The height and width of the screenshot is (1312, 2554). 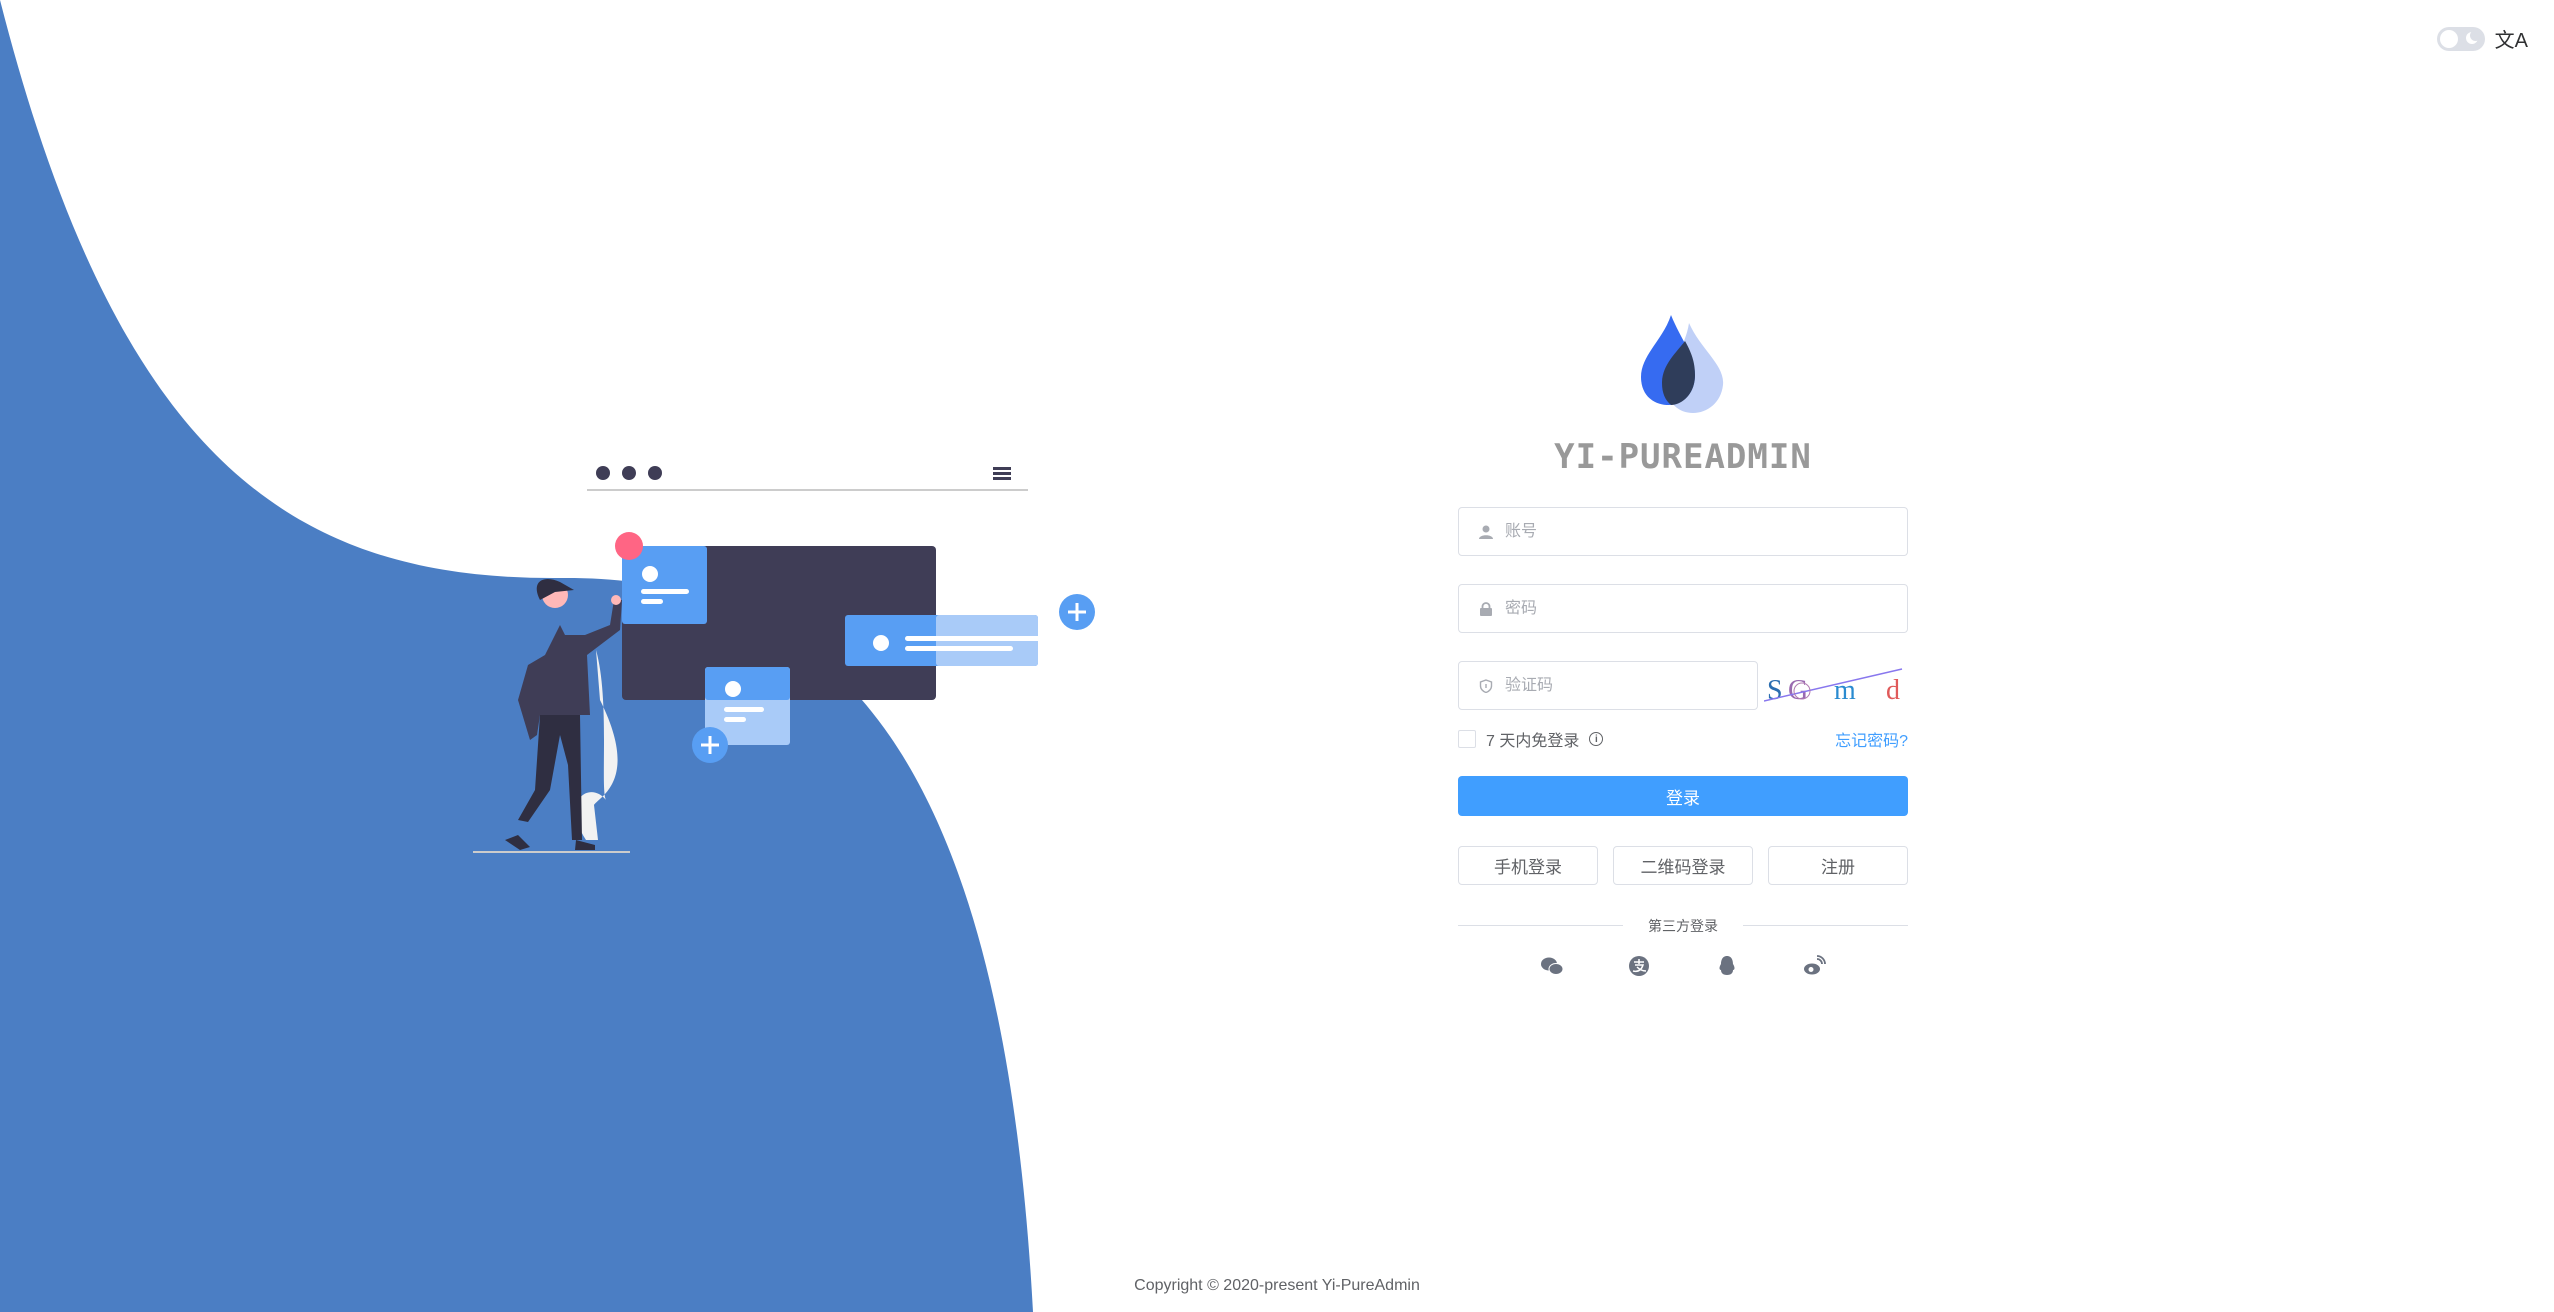 What do you see at coordinates (1814, 966) in the screenshot?
I see `weibo-icon` at bounding box center [1814, 966].